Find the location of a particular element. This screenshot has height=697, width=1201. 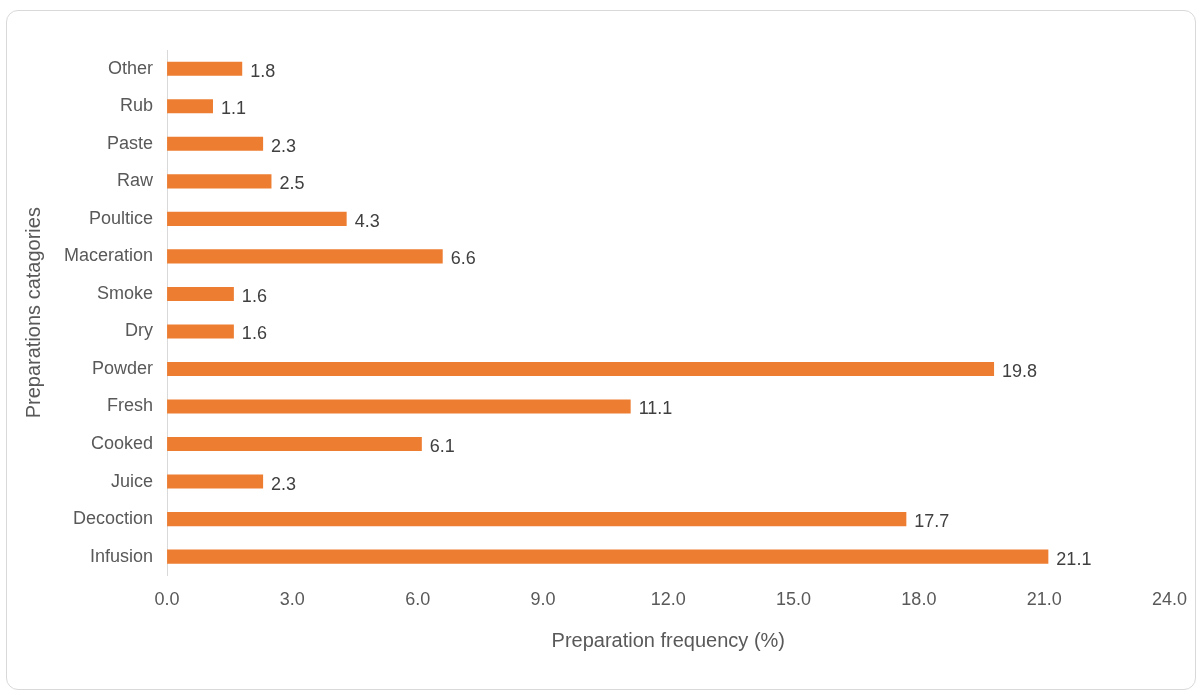

y-tick-label: Maceration is located at coordinates (109, 255).